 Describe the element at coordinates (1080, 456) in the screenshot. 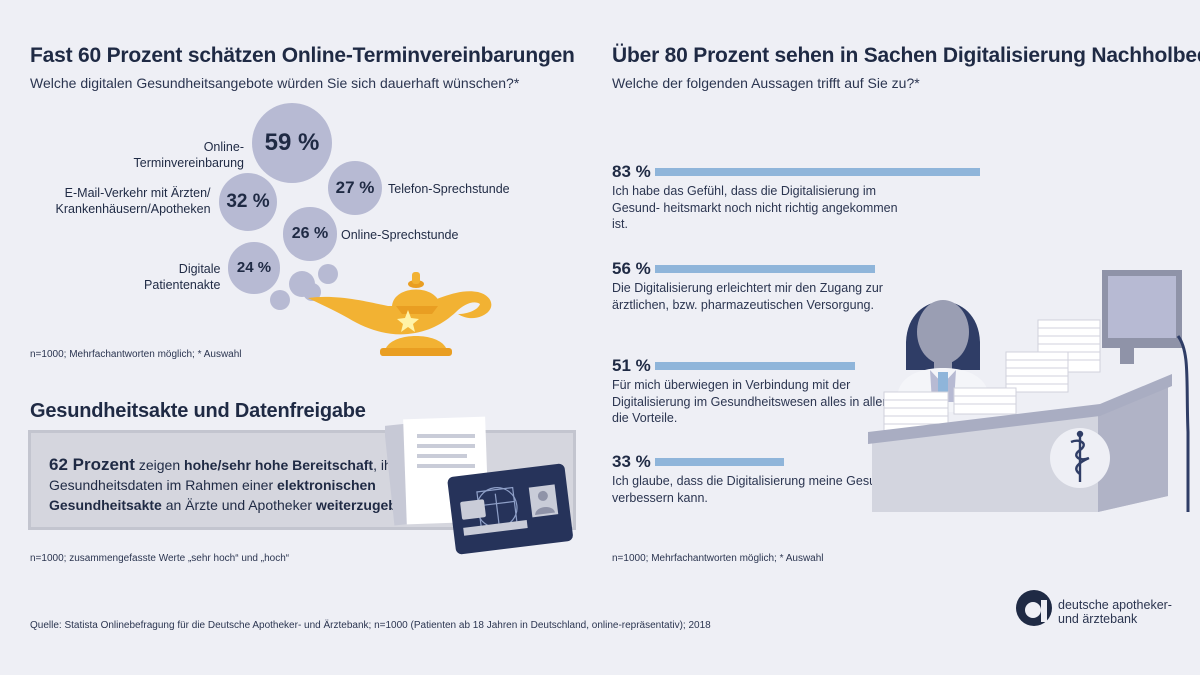

I see `caduceus-icon` at that location.